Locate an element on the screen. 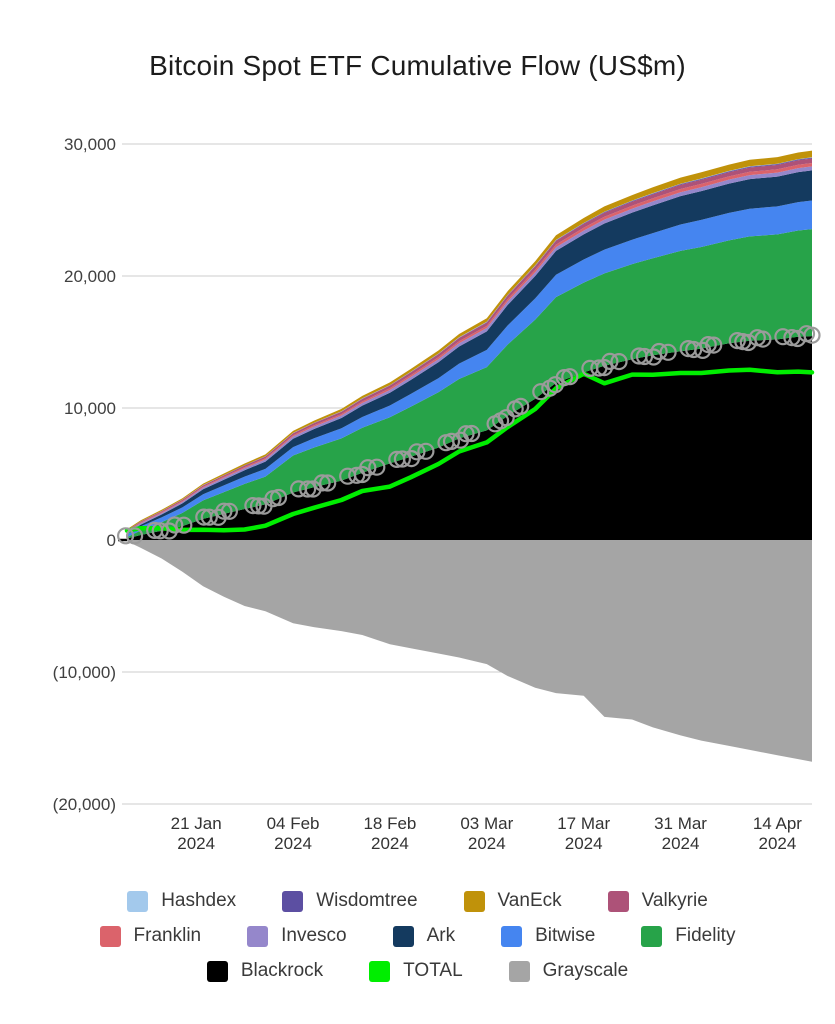 This screenshot has width=835, height=1024. legend-item-hashdex: Hashdex is located at coordinates (181, 901).